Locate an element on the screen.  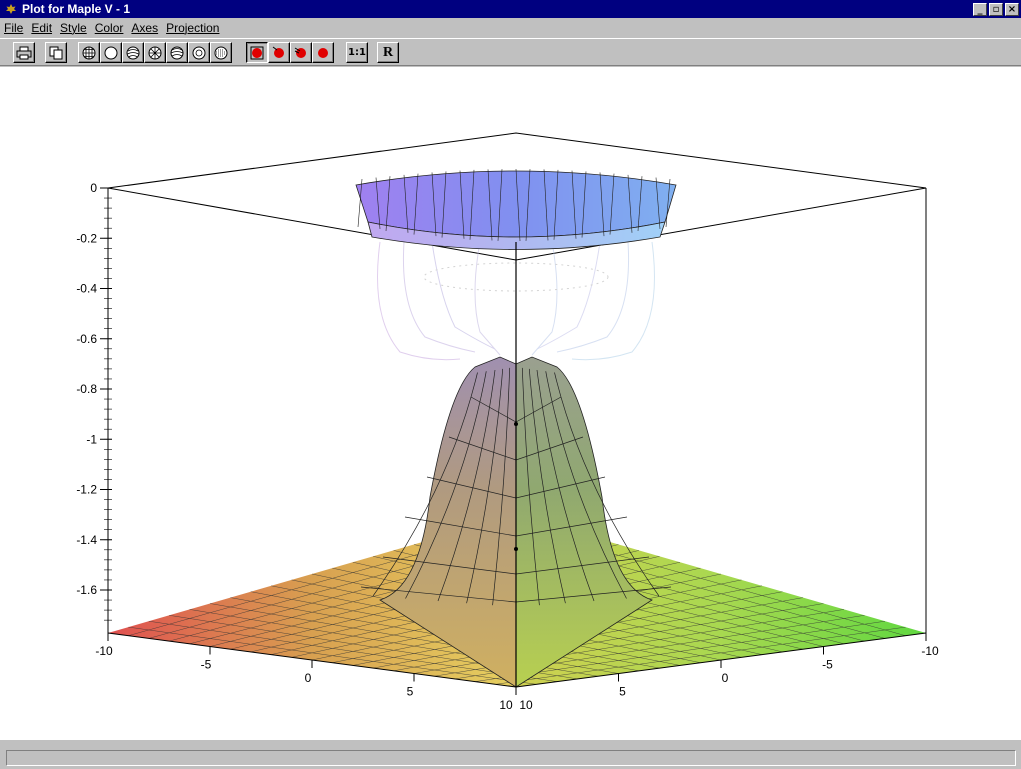
hidden-line-icon is located at coordinates (199, 52).